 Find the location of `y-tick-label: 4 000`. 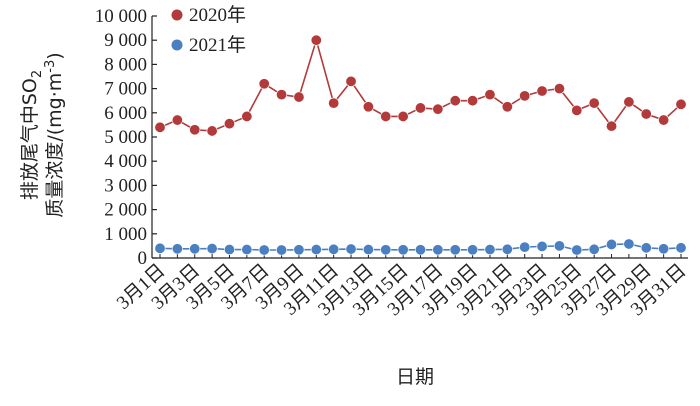

y-tick-label: 4 000 is located at coordinates (125, 161).